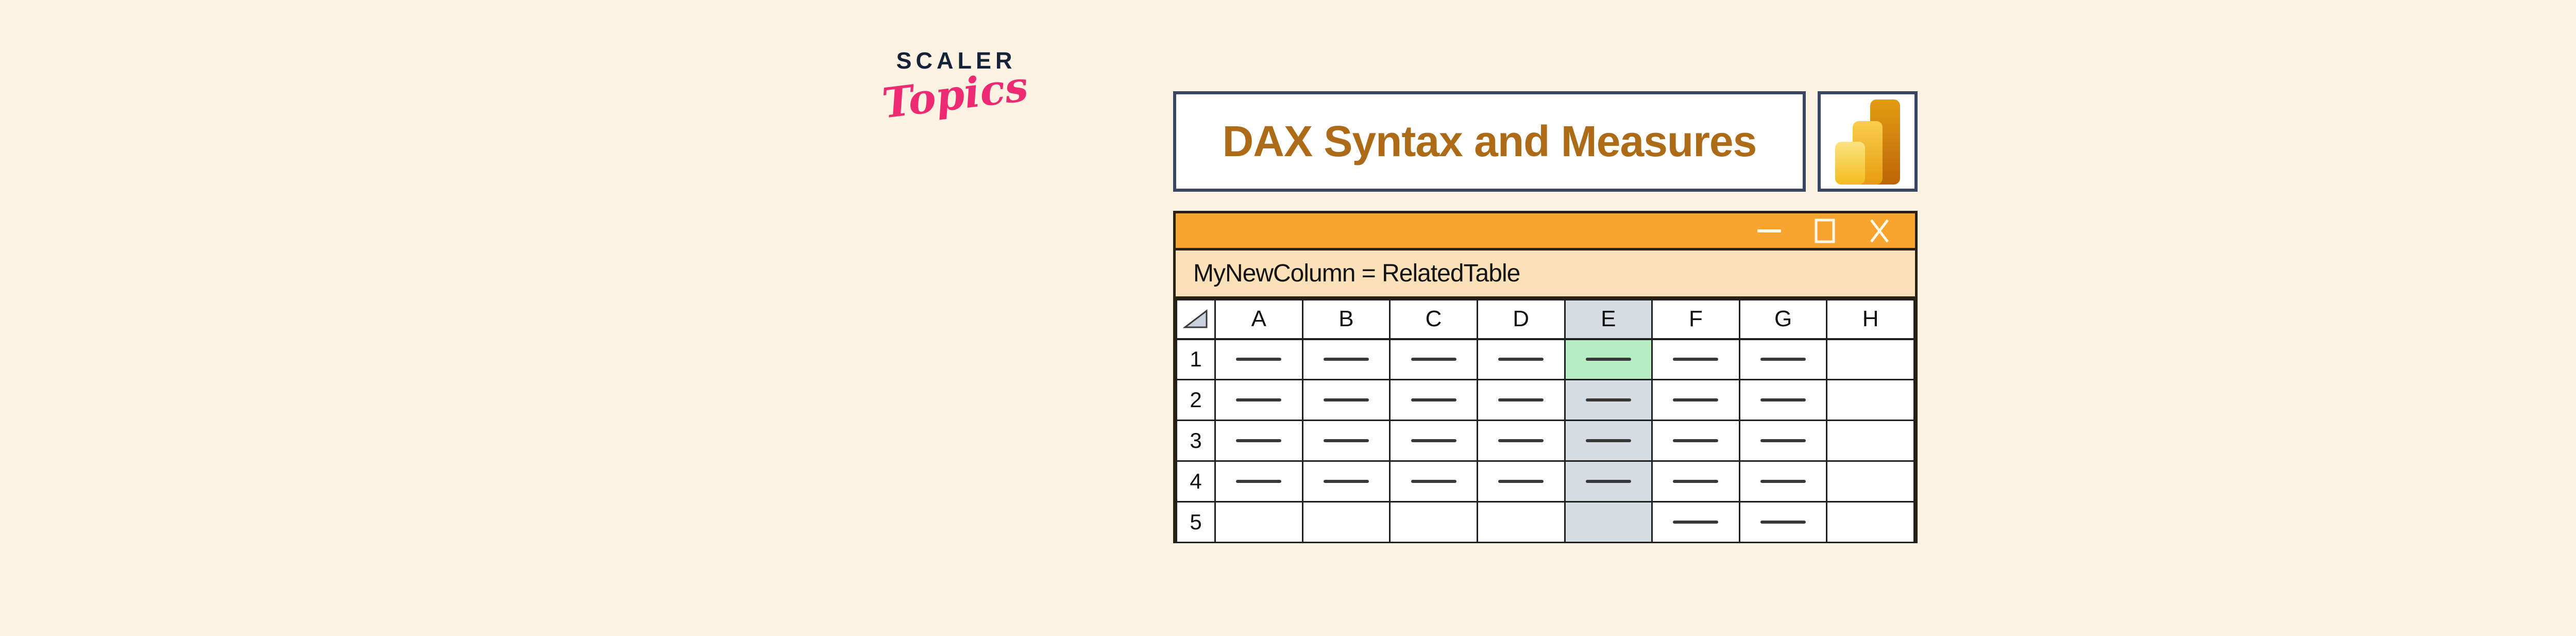  I want to click on cell-E4, so click(1608, 481).